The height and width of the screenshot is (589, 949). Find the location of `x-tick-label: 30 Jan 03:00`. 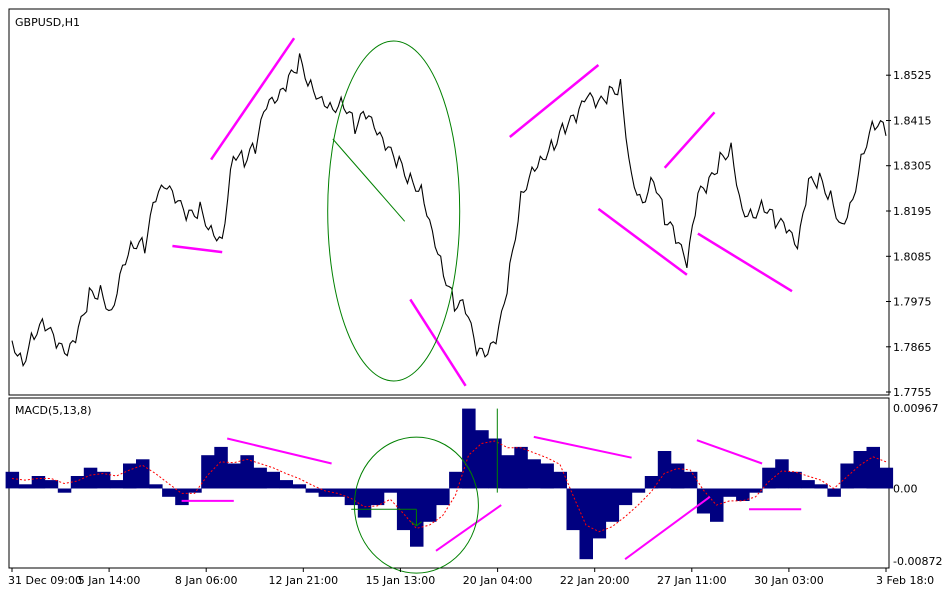

x-tick-label: 30 Jan 03:00 is located at coordinates (789, 580).